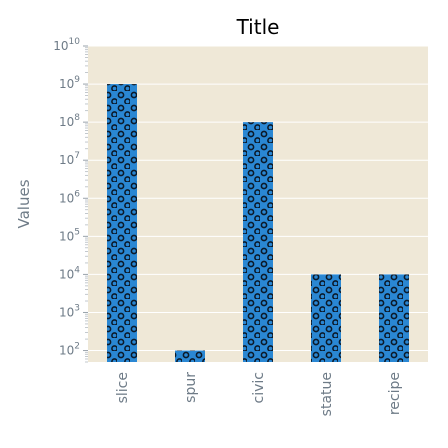  Describe the element at coordinates (69, 159) in the screenshot. I see `y-tick-label: 10⁷` at that location.